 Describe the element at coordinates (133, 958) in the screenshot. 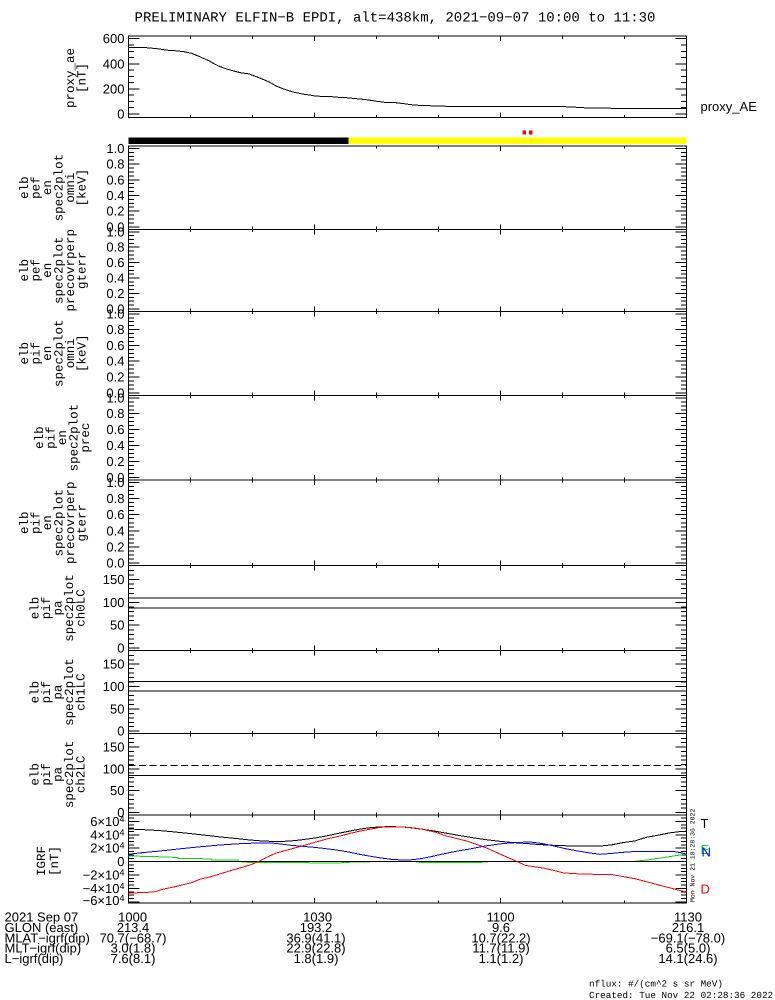

I see `svg-text: 7.6(8.1)` at that location.